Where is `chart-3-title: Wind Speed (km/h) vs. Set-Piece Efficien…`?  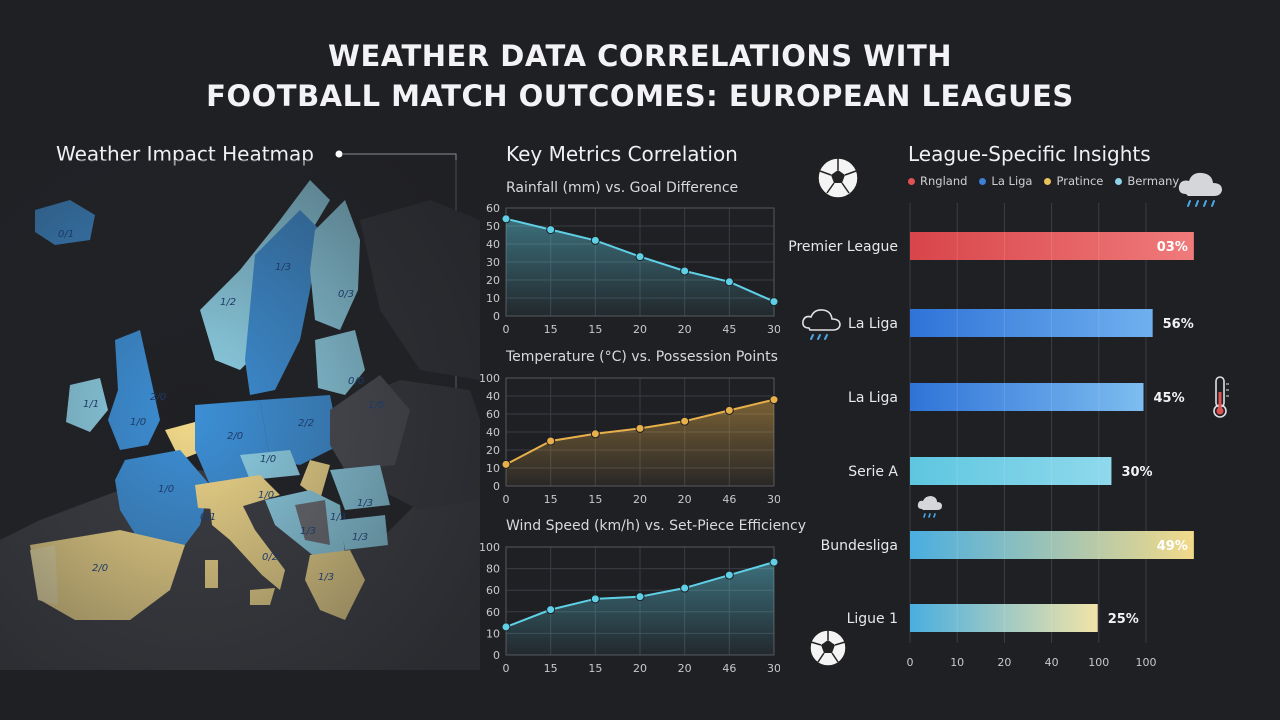 chart-3-title: Wind Speed (km/h) vs. Set-Piece Efficien… is located at coordinates (656, 526).